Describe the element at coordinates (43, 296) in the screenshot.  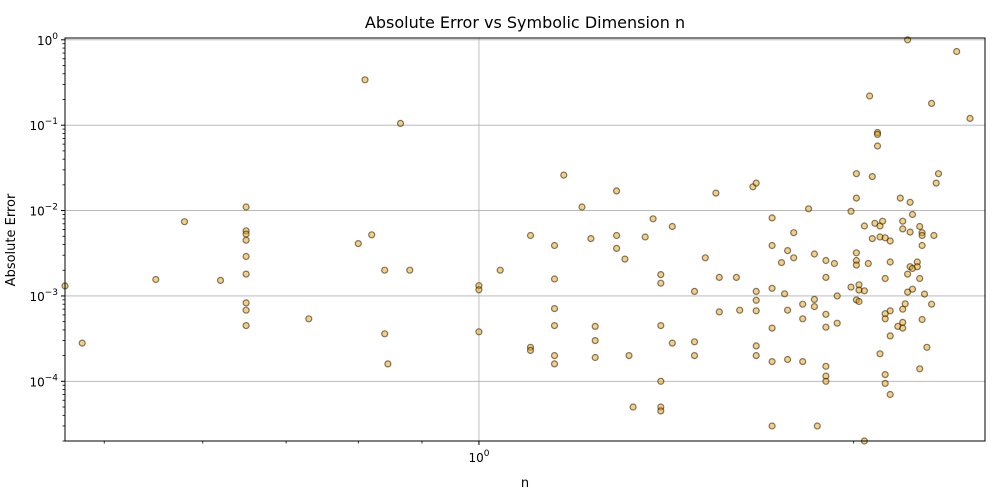
I see `y-tick-label: 10⁻³` at that location.